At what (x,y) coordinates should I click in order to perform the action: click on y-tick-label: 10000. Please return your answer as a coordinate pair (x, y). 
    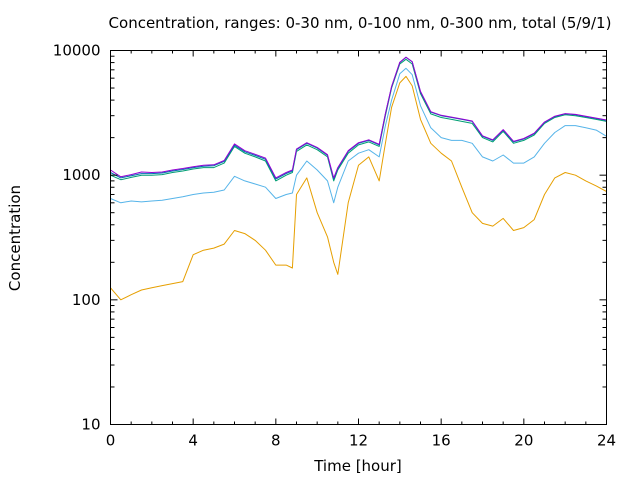
    Looking at the image, I should click on (77, 51).